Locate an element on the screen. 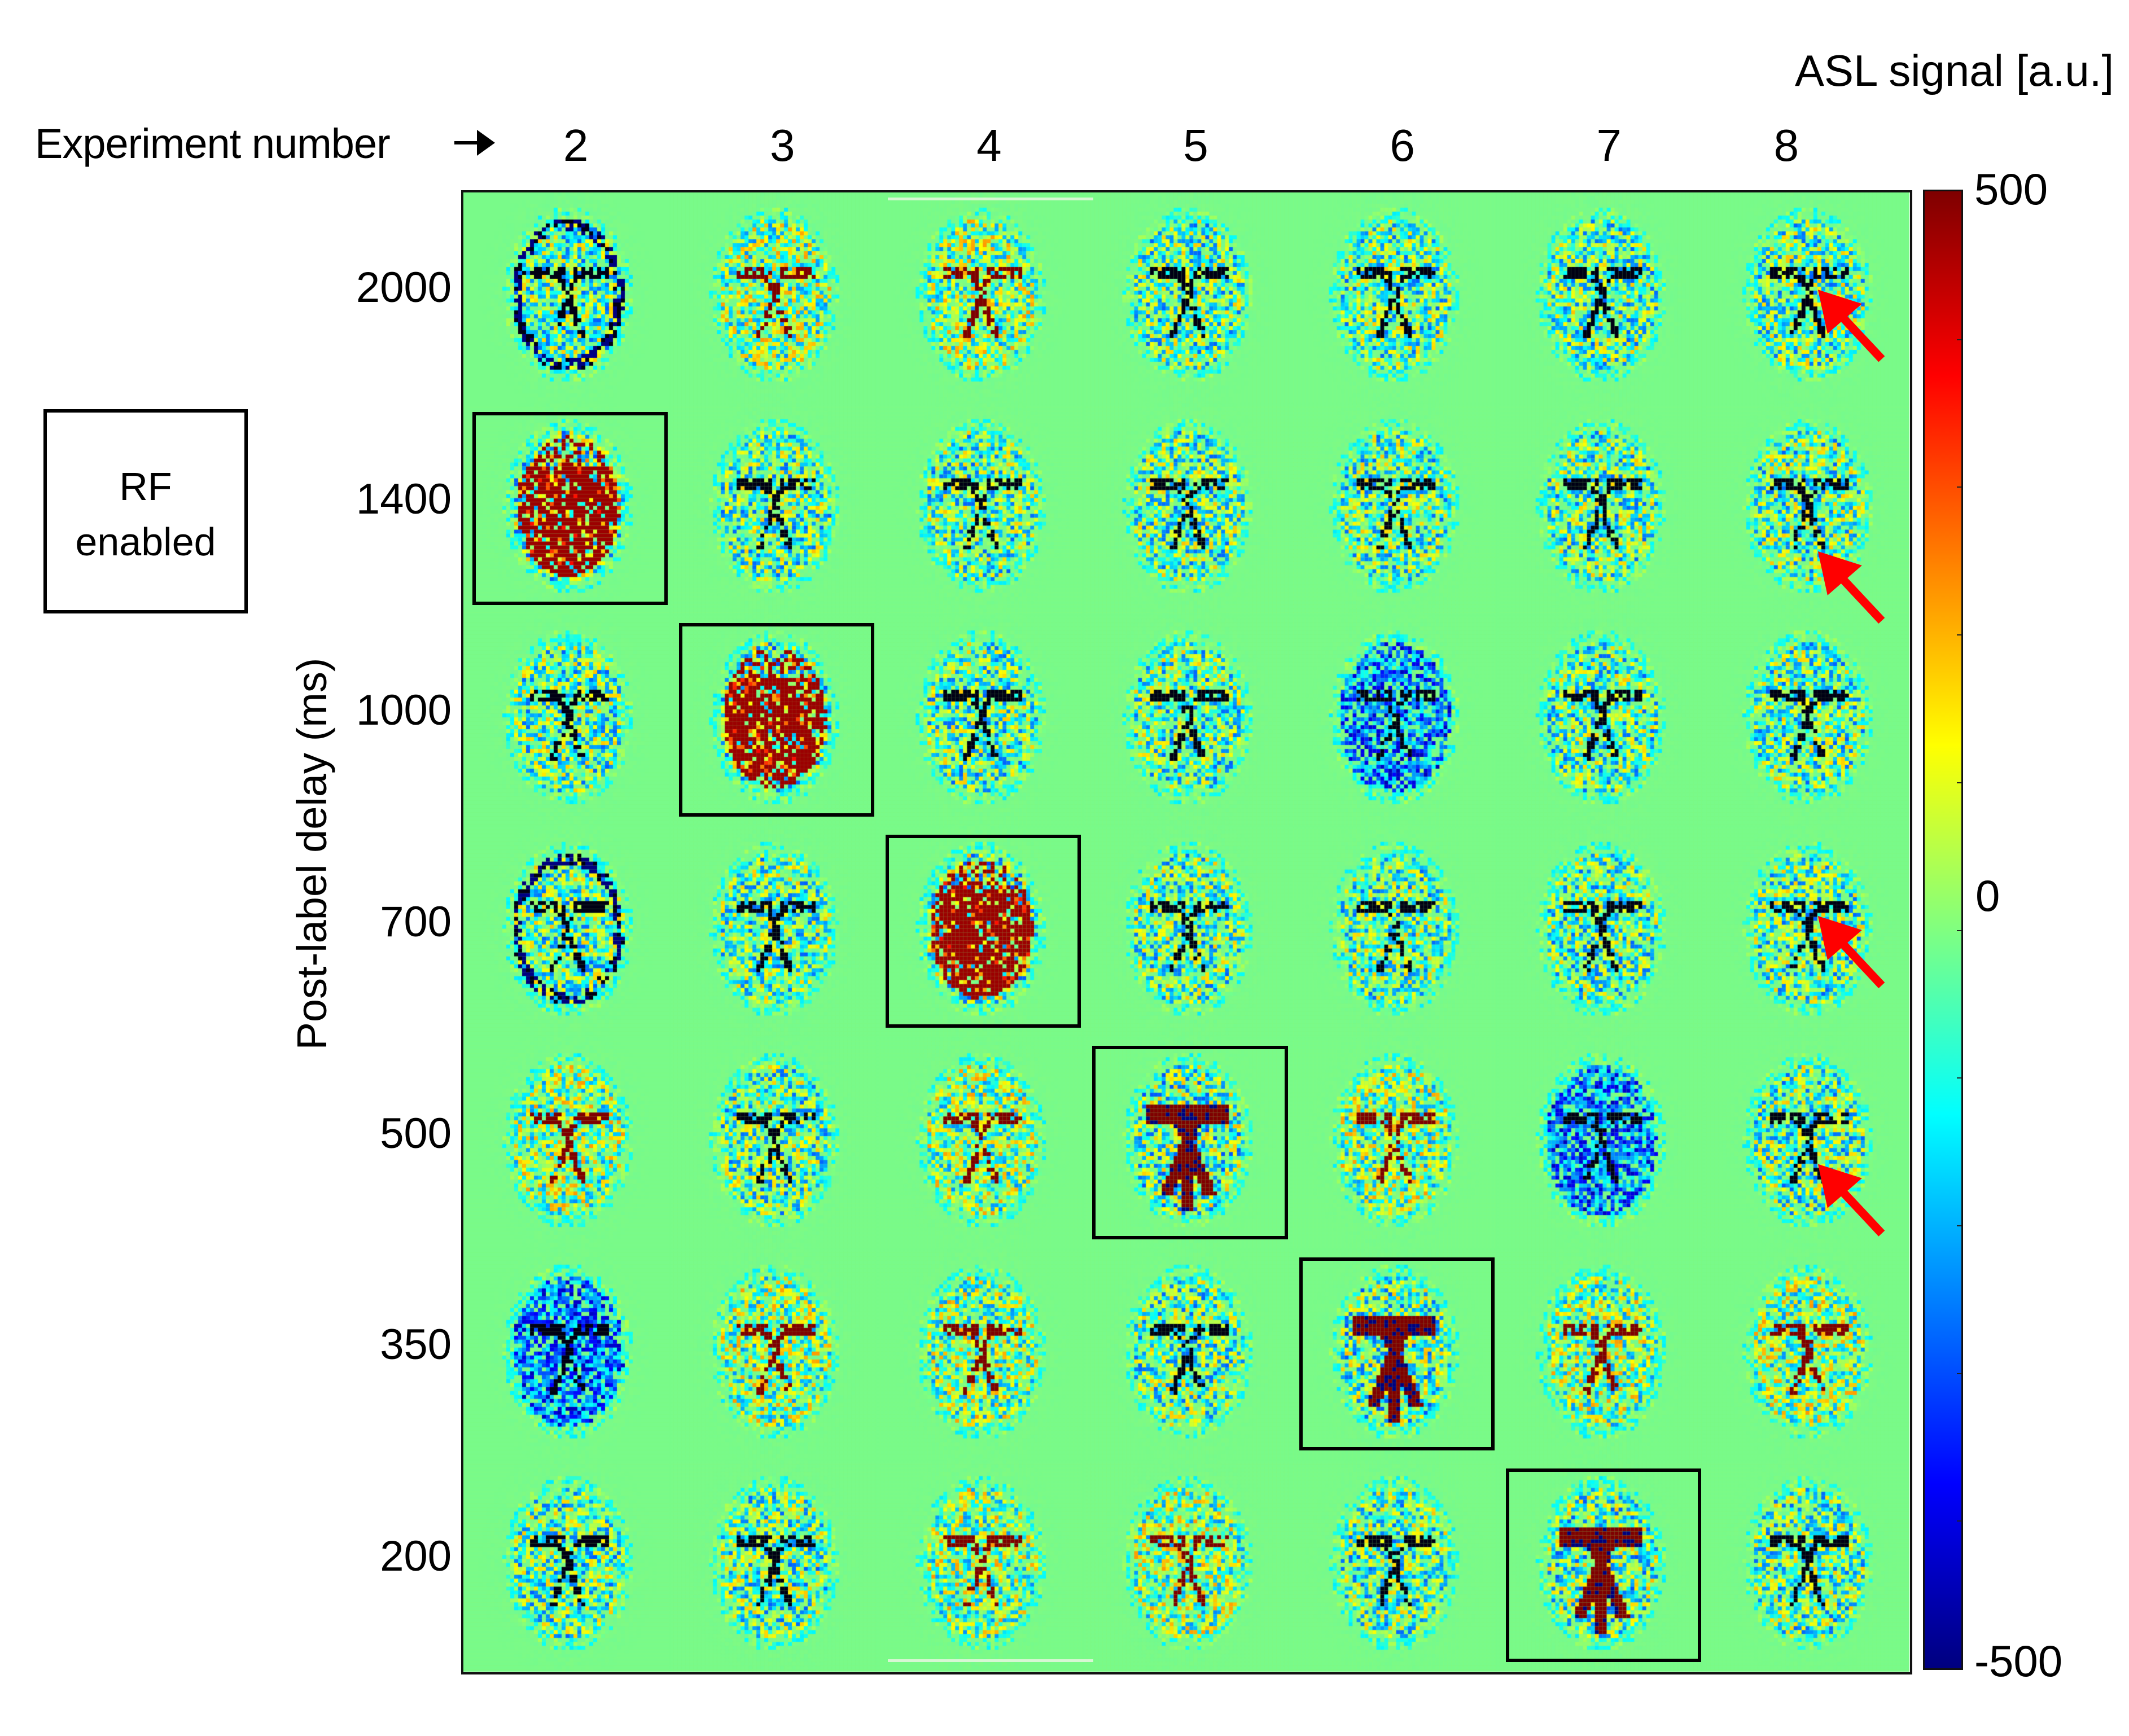 This screenshot has height=1736, width=2129. asl-cell-exp8-pld350 is located at coordinates (1806, 1355).